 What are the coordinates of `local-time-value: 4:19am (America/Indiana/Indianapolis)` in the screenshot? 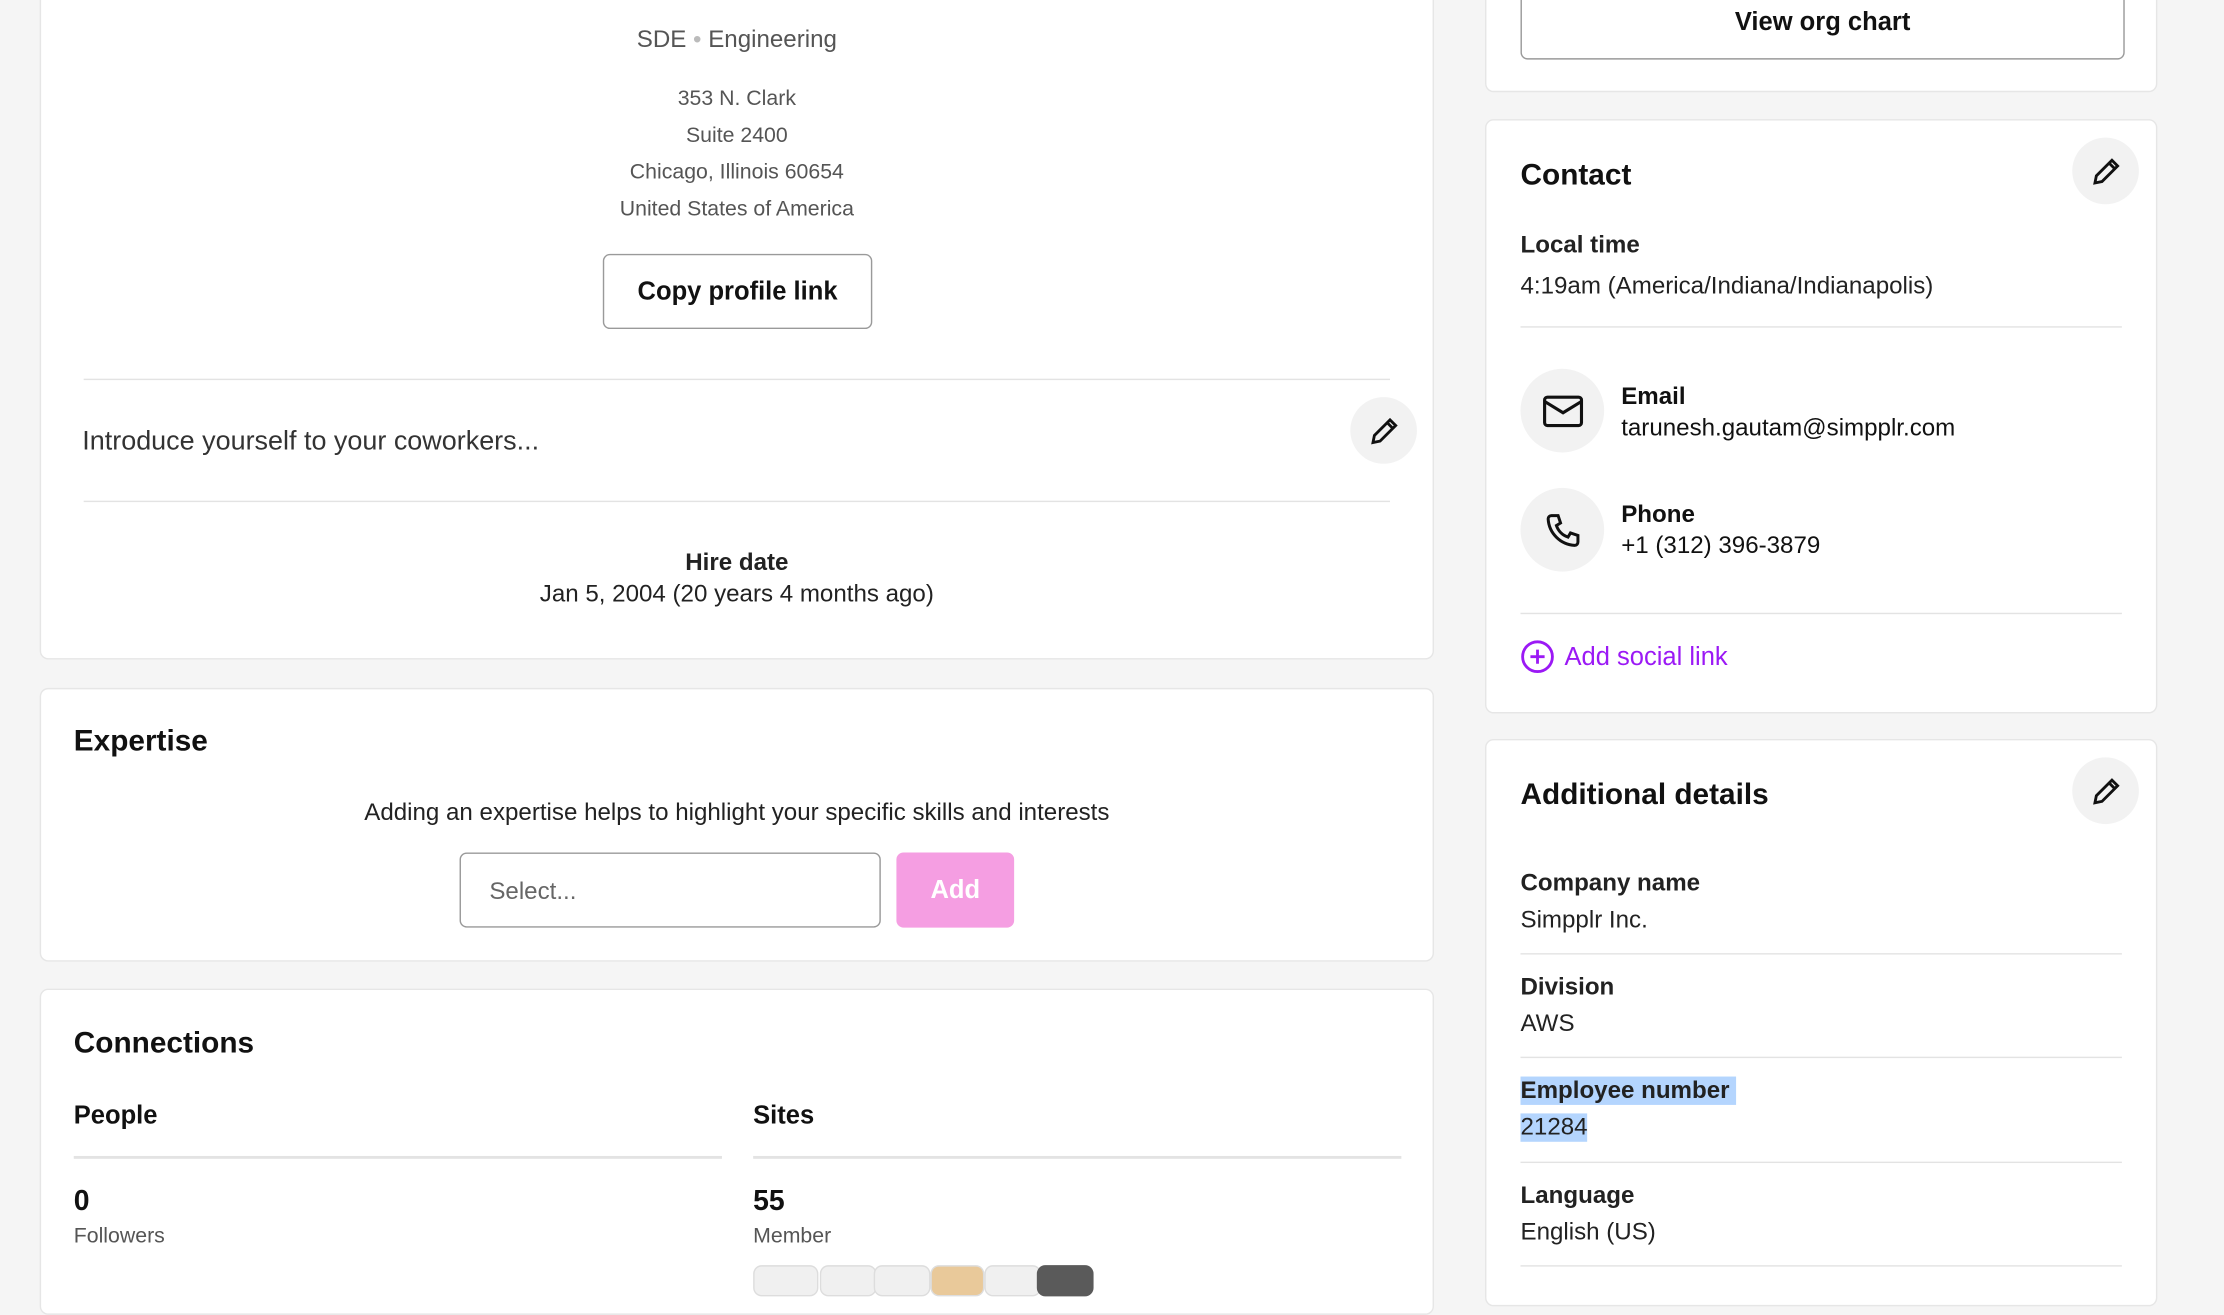 It's located at (1727, 286).